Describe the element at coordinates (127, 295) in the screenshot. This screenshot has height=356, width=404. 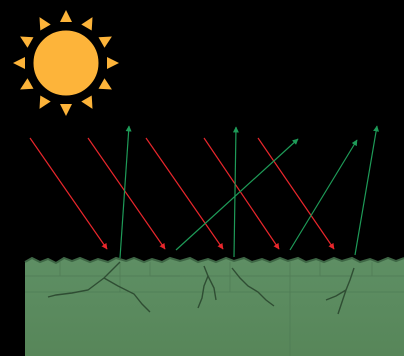
I see `crack-1b` at that location.